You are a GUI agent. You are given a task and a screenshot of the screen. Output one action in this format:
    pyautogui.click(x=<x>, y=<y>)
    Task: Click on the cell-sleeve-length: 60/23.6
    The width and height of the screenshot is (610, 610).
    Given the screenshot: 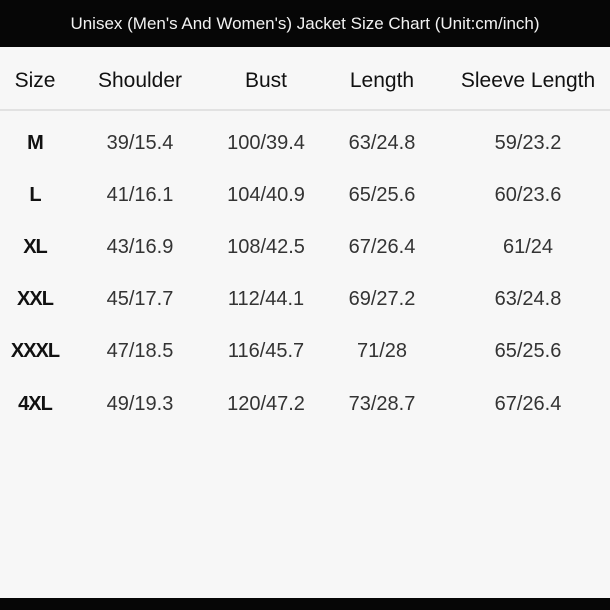 What is the action you would take?
    pyautogui.click(x=528, y=195)
    